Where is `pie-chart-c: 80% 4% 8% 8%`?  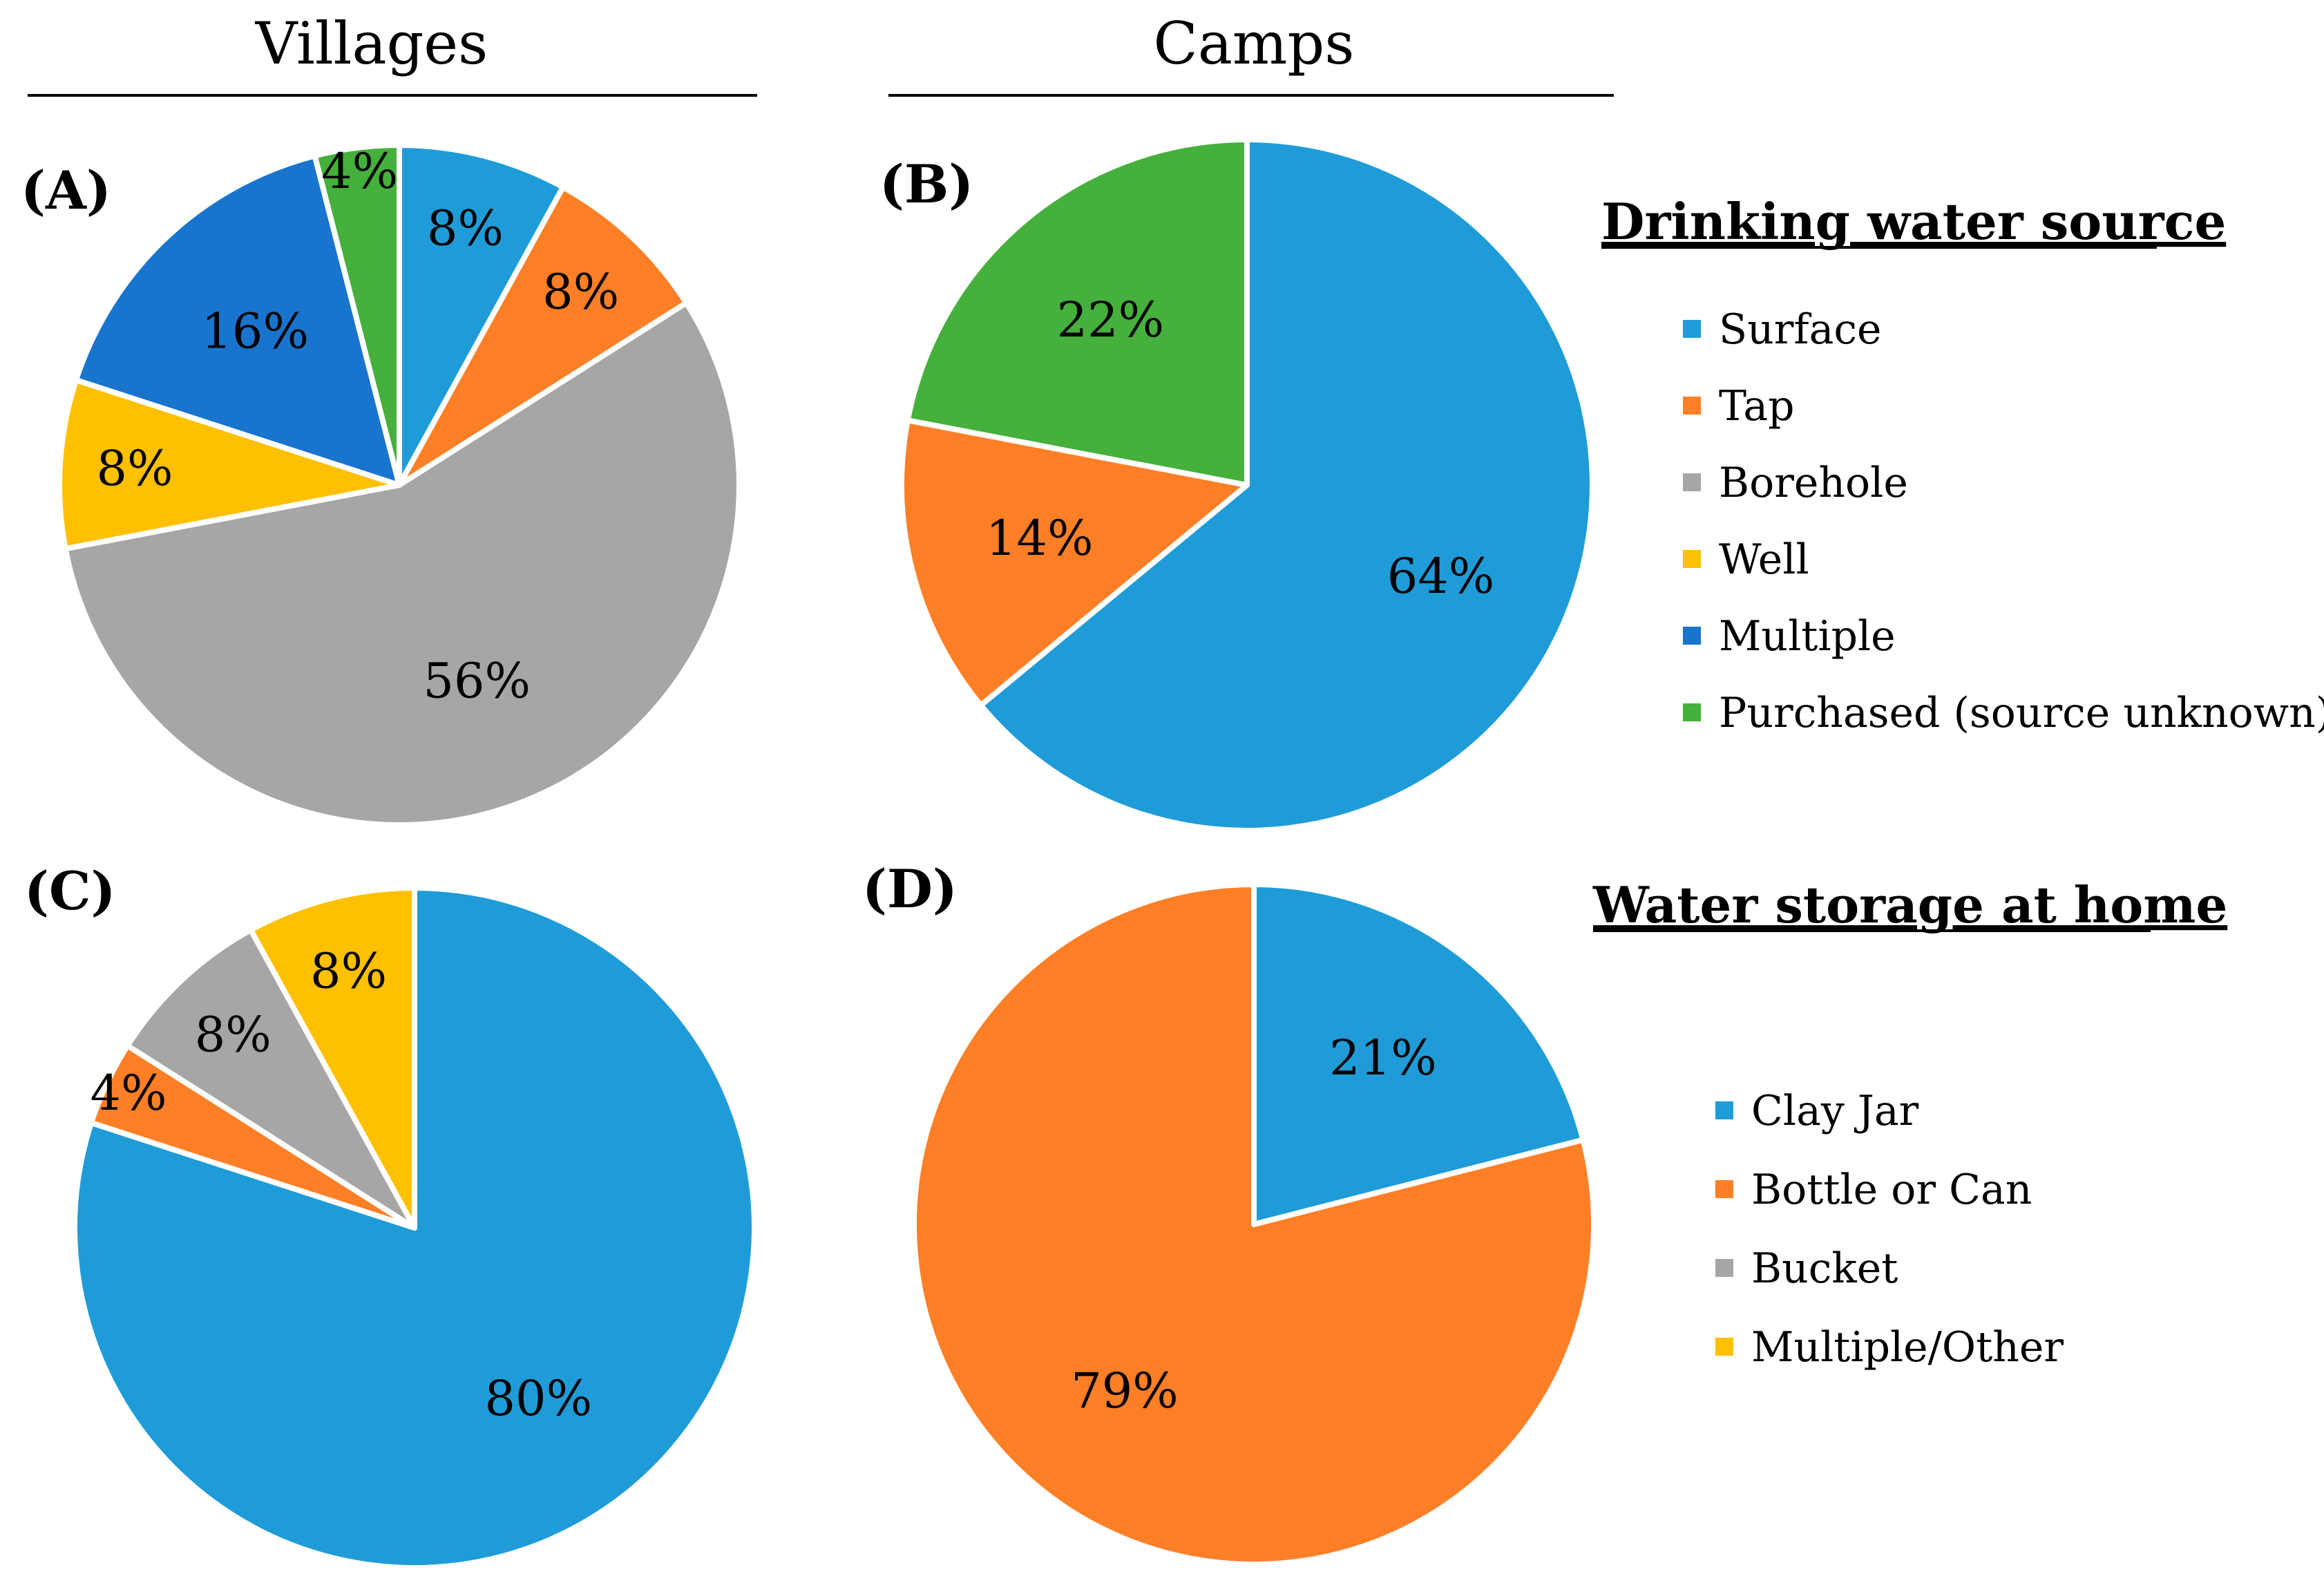
pie-chart-c: 80% 4% 8% 8% is located at coordinates (414, 1228).